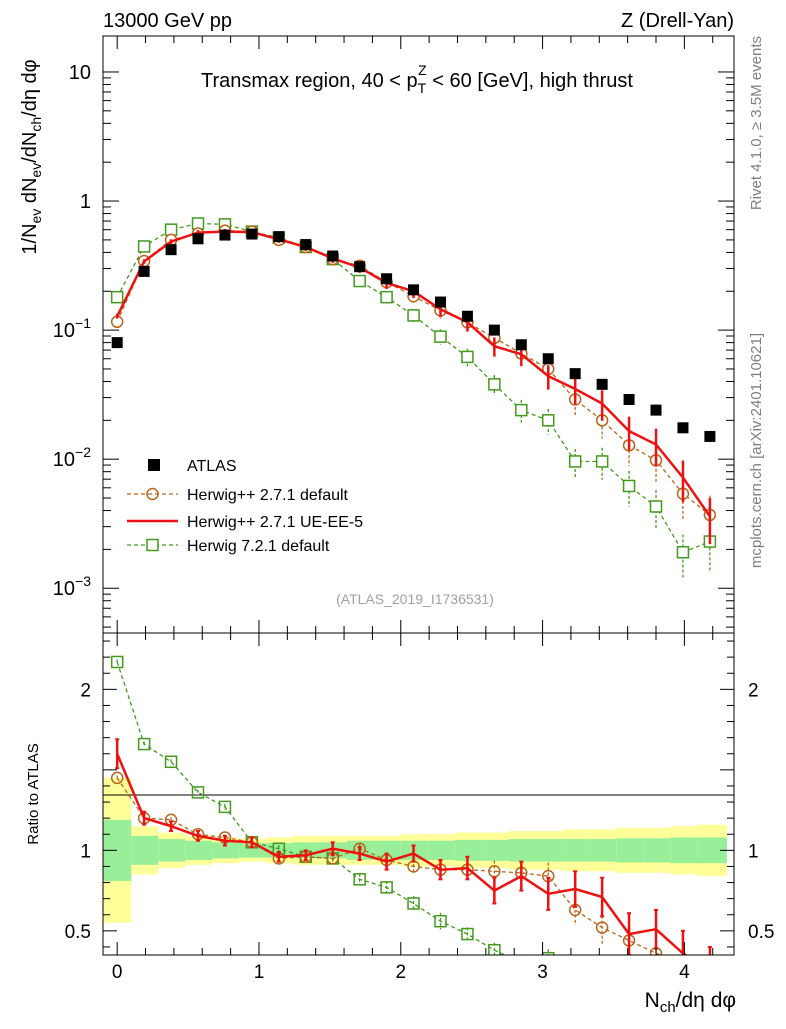  What do you see at coordinates (268, 495) in the screenshot?
I see `legend-label-hpp-default: Herwig++ 2.7.1 default` at bounding box center [268, 495].